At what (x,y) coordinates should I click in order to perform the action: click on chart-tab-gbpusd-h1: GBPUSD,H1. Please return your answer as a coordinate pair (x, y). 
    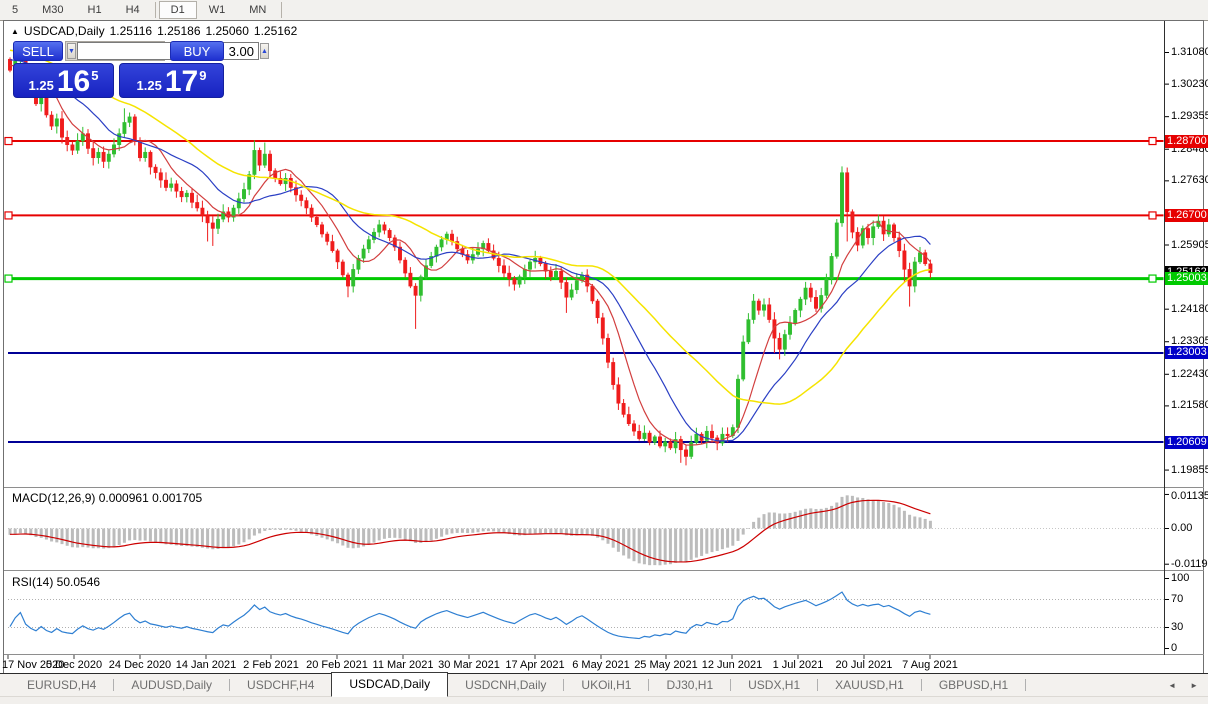
    Looking at the image, I should click on (973, 685).